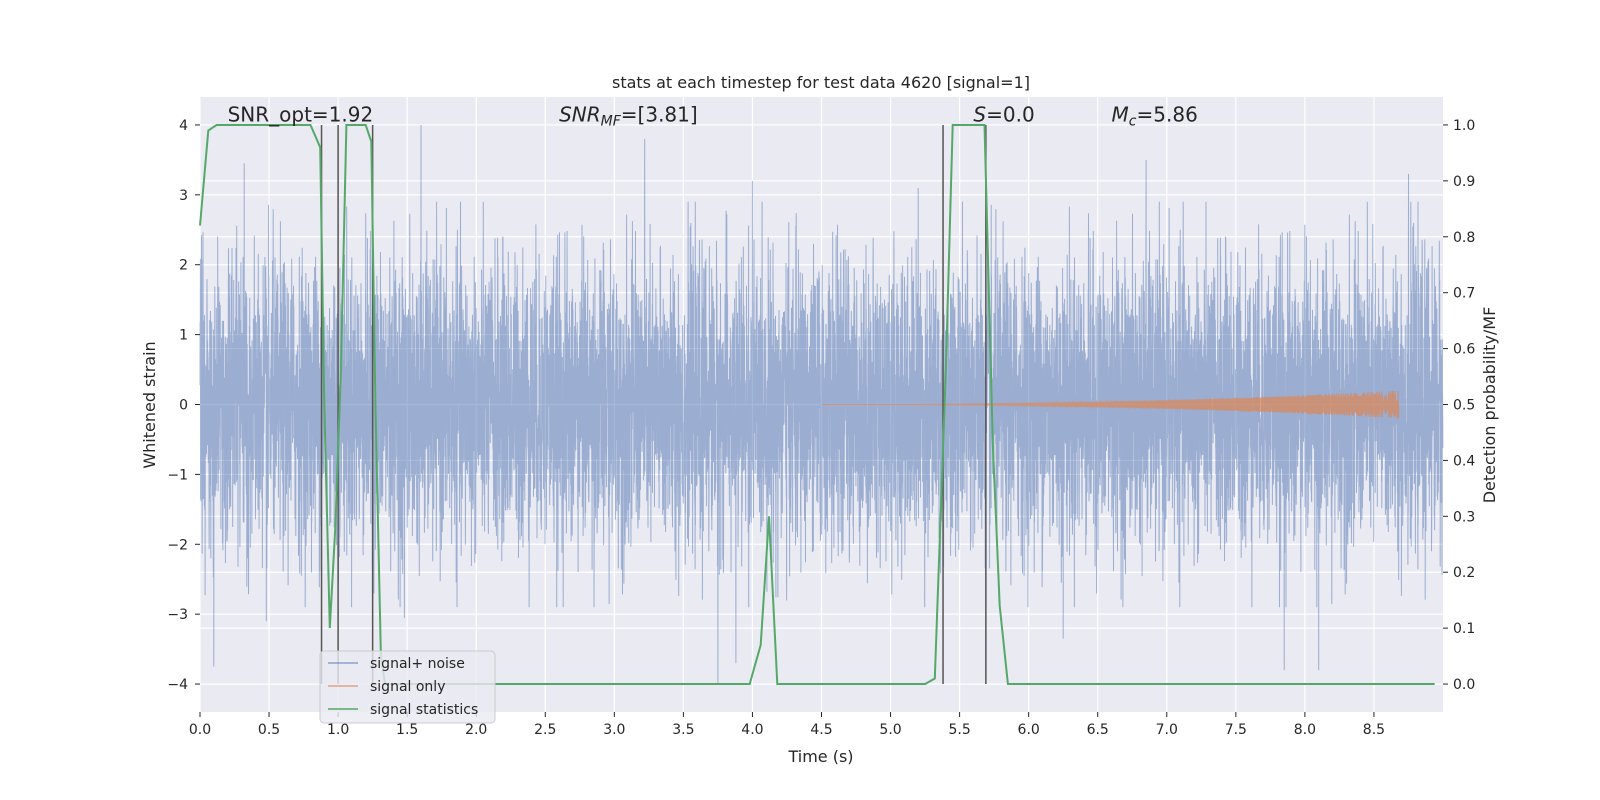  I want to click on y-tick-label-right: 0.6, so click(1464, 350).